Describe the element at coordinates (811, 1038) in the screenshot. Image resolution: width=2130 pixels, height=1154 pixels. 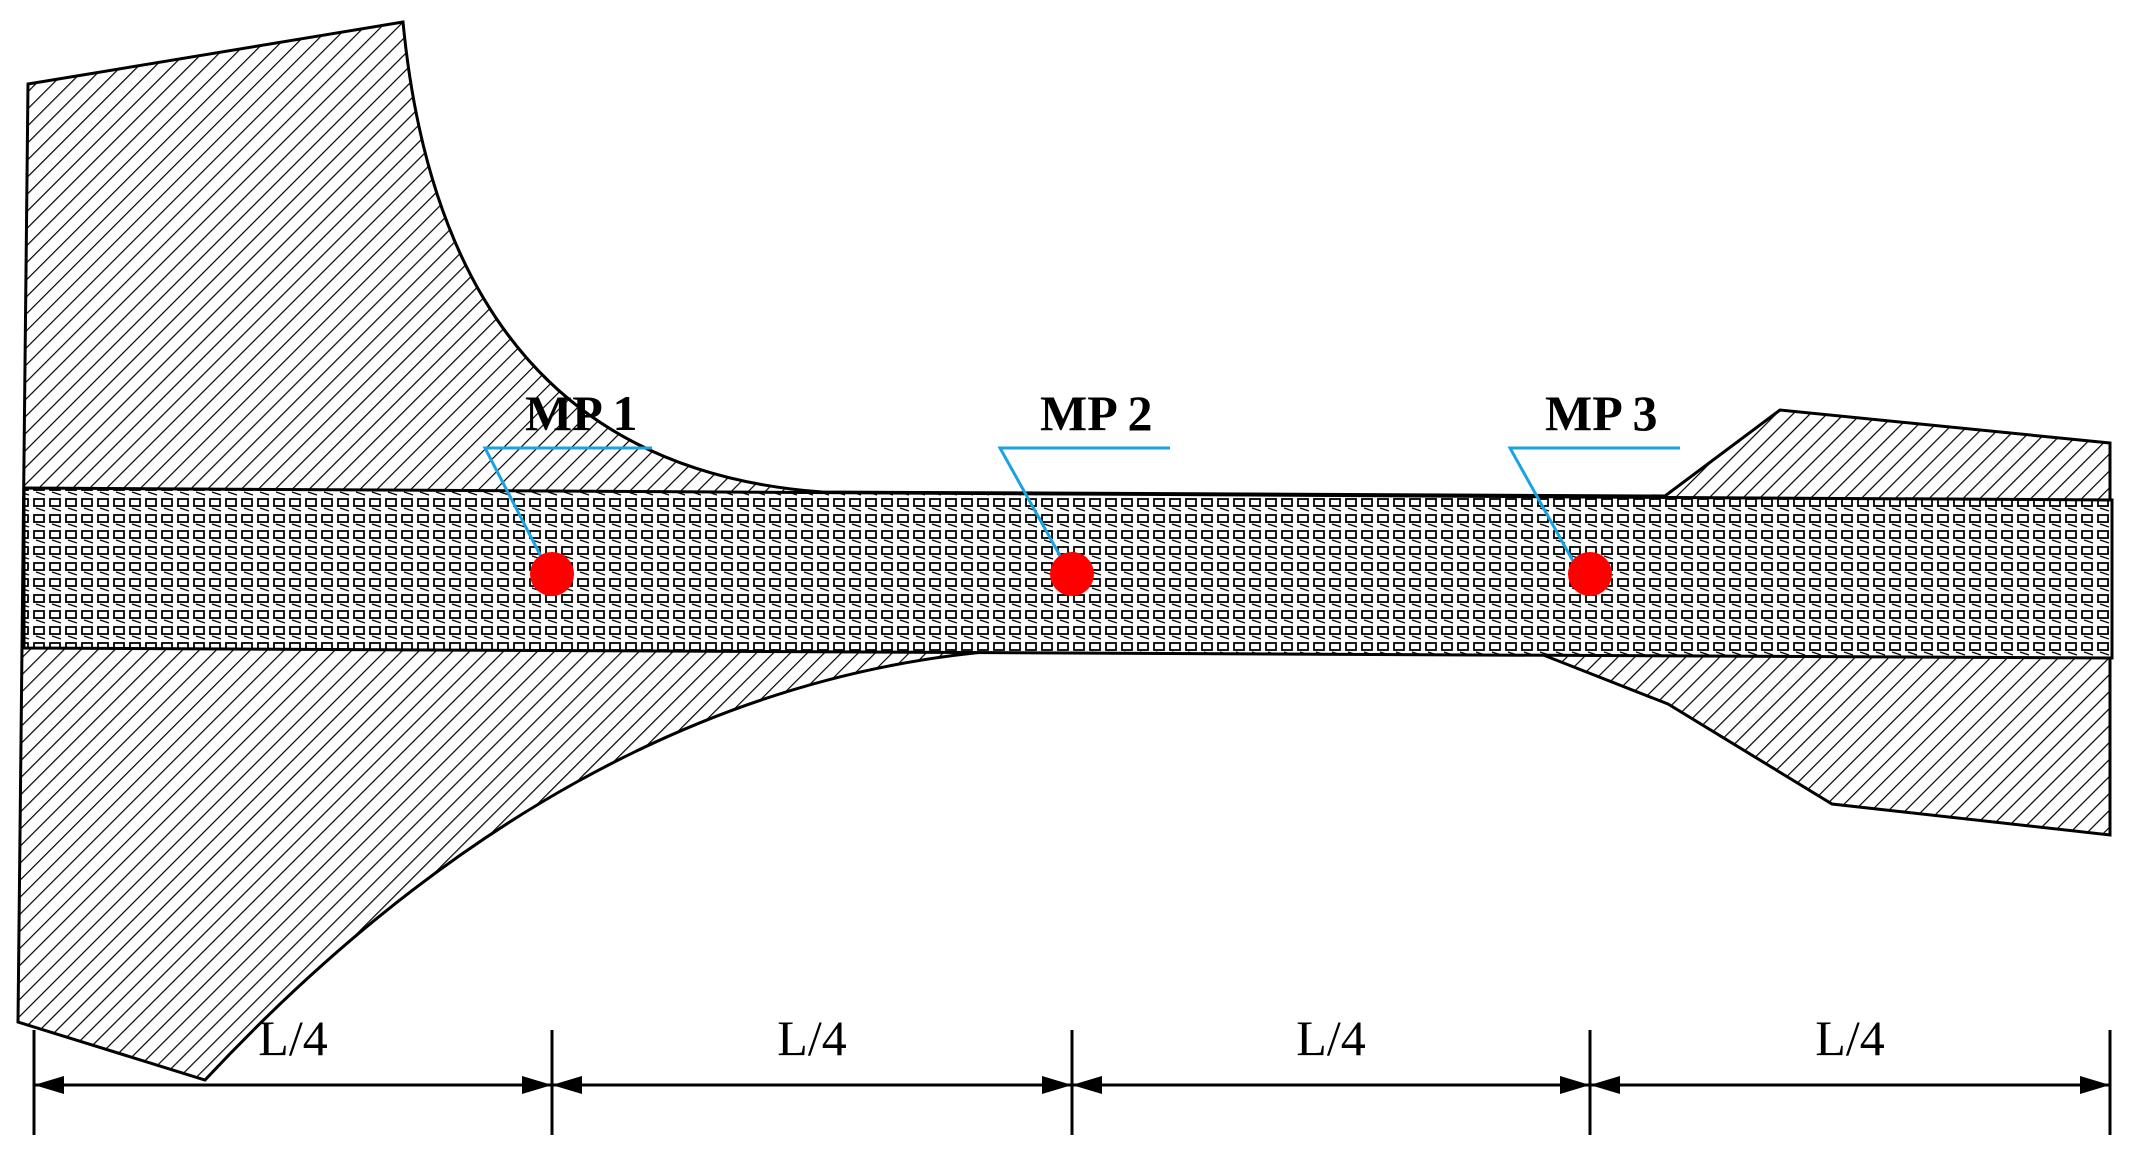
I see `dimension-label-2: L/4` at that location.